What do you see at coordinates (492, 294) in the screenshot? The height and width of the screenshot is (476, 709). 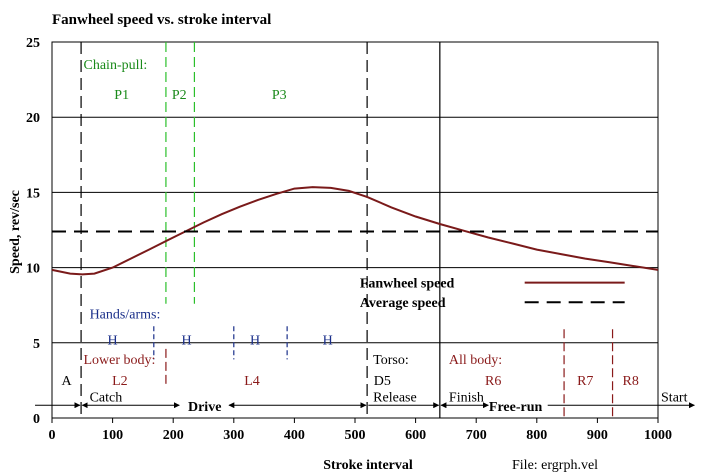 I see `legend: Fanwheel speed Average speed` at bounding box center [492, 294].